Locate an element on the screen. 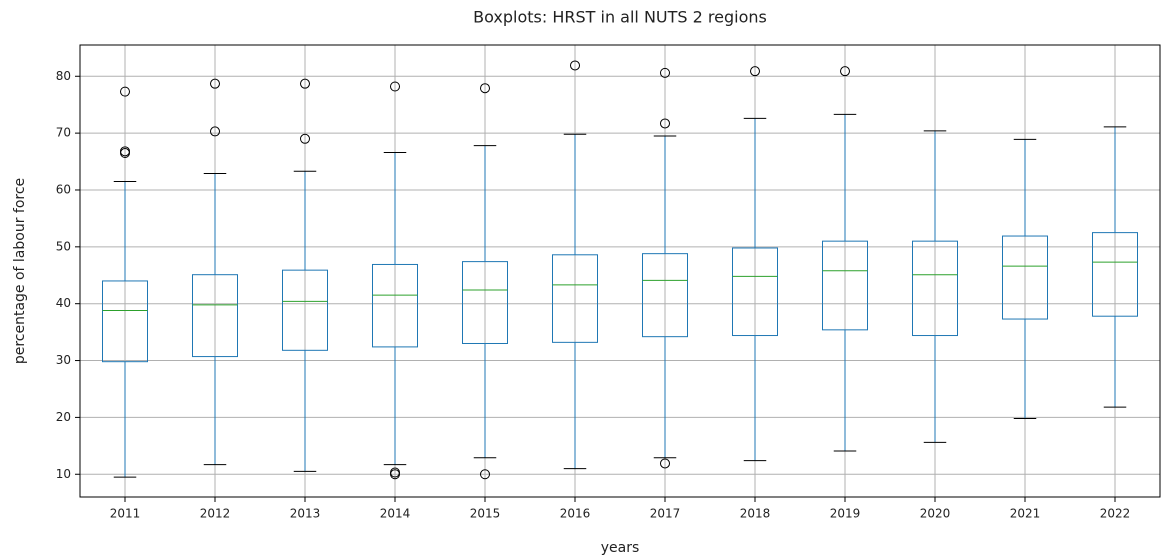 Image resolution: width=1163 pixels, height=557 pixels. x-tick-label: 2020 is located at coordinates (935, 514).